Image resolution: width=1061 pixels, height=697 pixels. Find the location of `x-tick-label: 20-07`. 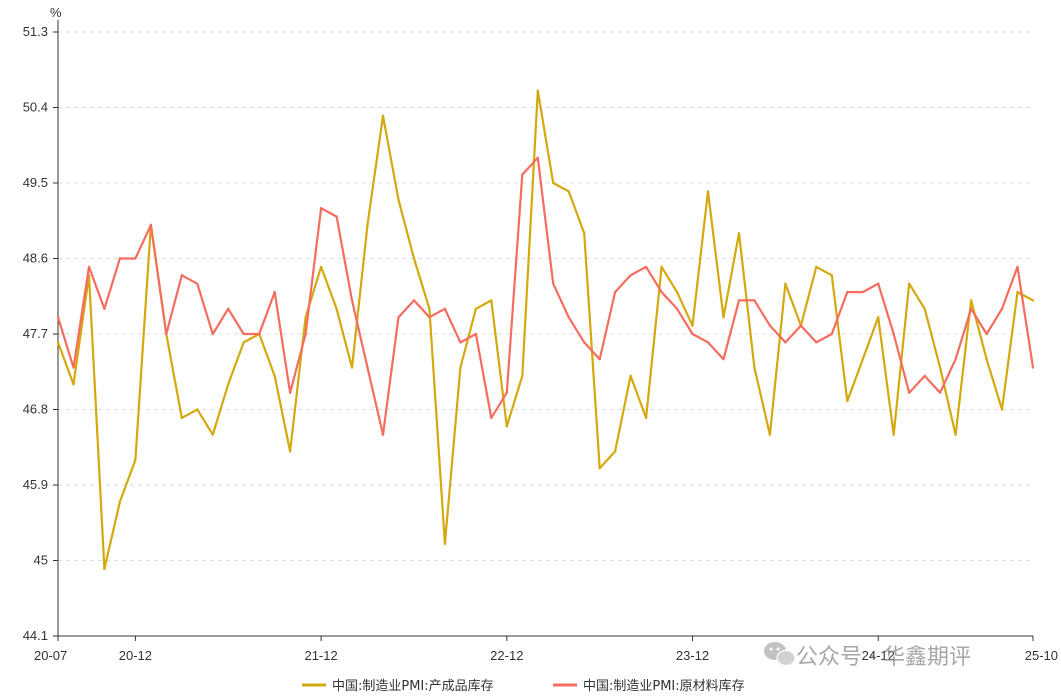

x-tick-label: 20-07 is located at coordinates (50, 655).